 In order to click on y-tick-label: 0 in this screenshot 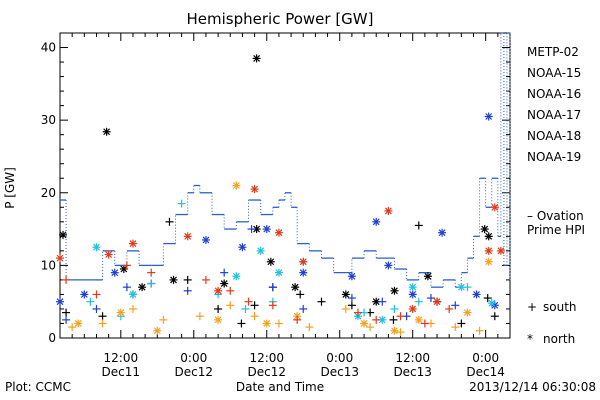, I will do `click(52, 338)`.